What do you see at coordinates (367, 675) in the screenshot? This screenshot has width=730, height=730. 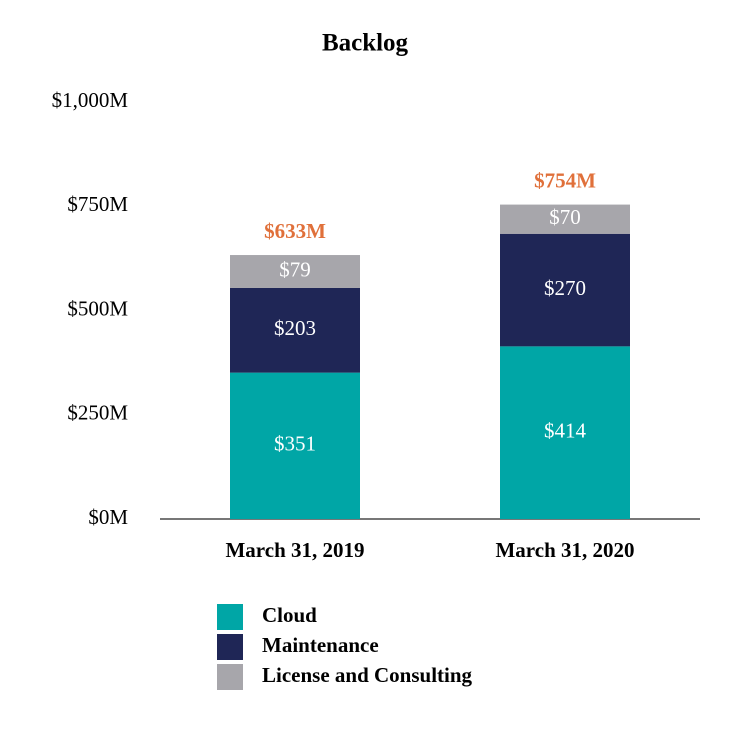 I see `legend-label: License and Consulting` at bounding box center [367, 675].